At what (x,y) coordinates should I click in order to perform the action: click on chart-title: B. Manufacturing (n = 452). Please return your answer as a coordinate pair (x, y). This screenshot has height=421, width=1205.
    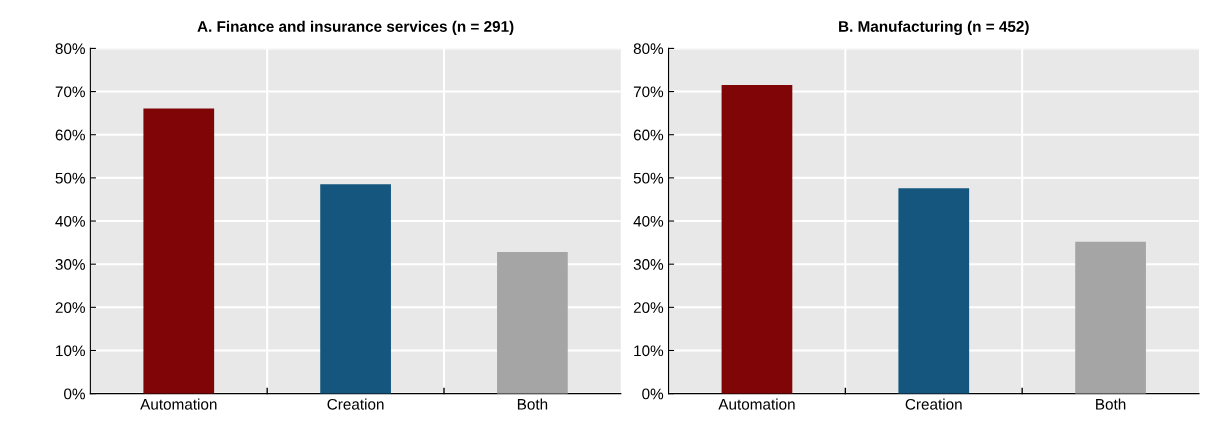
    Looking at the image, I should click on (934, 27).